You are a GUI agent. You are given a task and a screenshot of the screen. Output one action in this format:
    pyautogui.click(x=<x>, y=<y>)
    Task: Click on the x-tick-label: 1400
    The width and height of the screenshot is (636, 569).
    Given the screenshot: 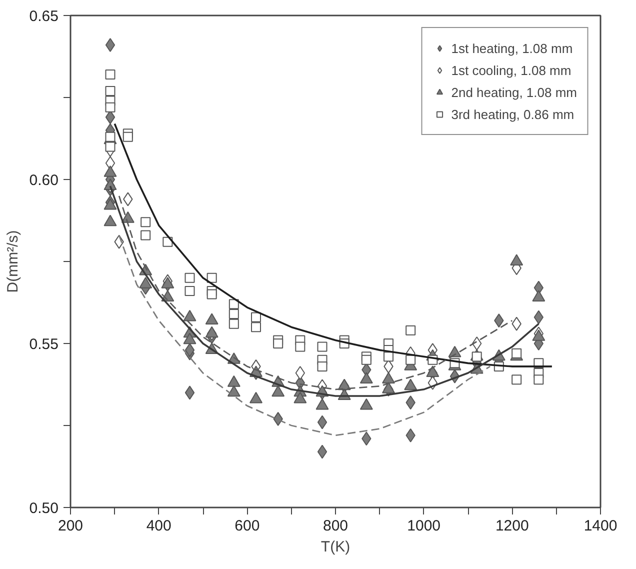 What is the action you would take?
    pyautogui.click(x=601, y=526)
    